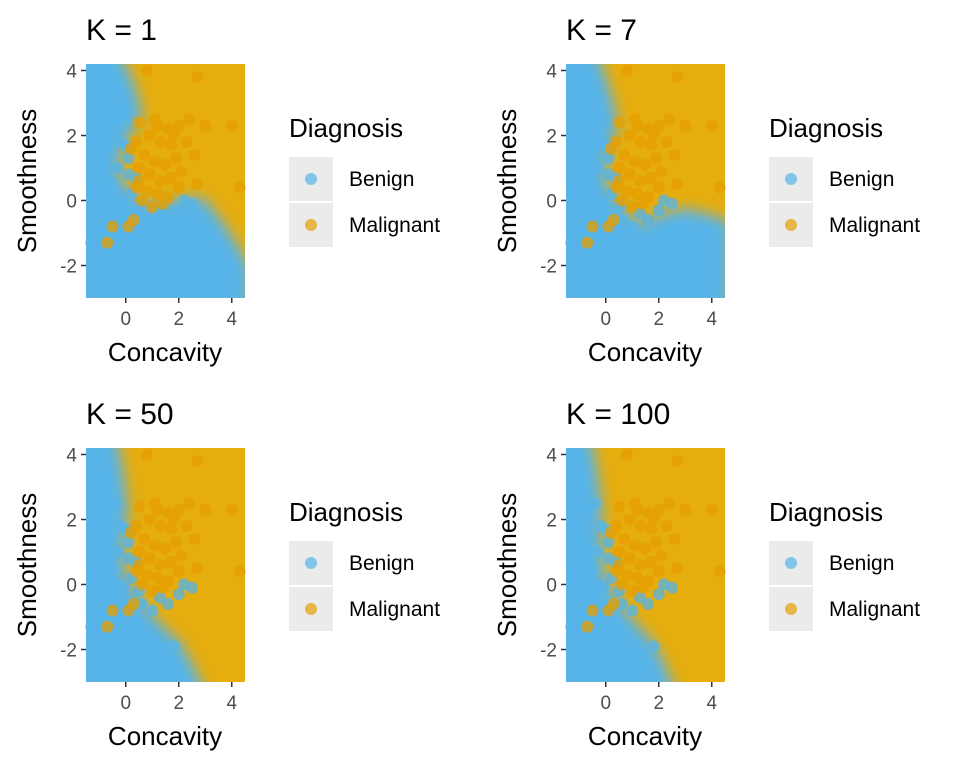 Image resolution: width=960 pixels, height=768 pixels. Describe the element at coordinates (861, 179) in the screenshot. I see `legend-label-benign: Benign` at that location.